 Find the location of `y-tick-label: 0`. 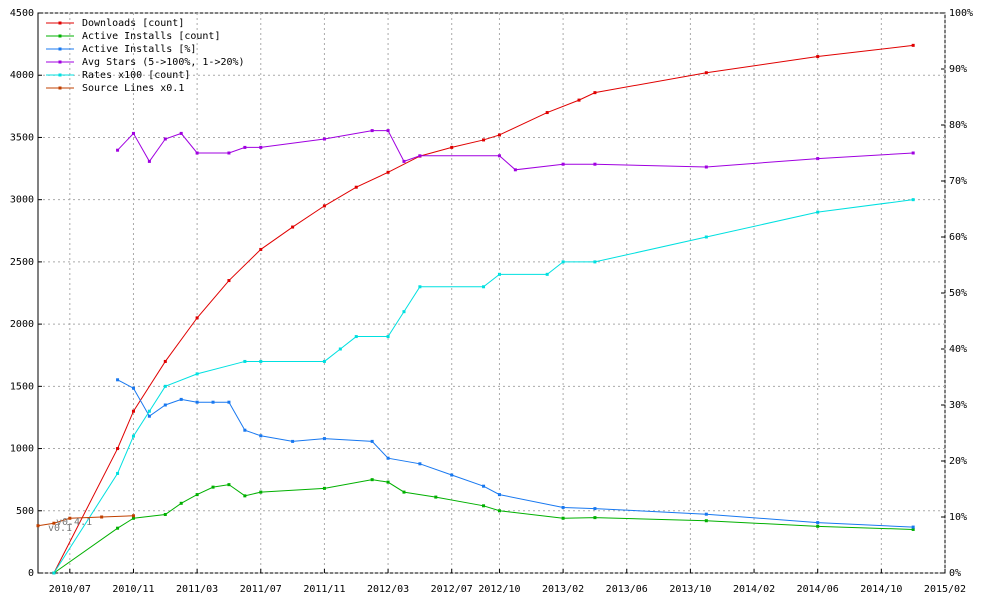

y-tick-label: 0 is located at coordinates (31, 573).